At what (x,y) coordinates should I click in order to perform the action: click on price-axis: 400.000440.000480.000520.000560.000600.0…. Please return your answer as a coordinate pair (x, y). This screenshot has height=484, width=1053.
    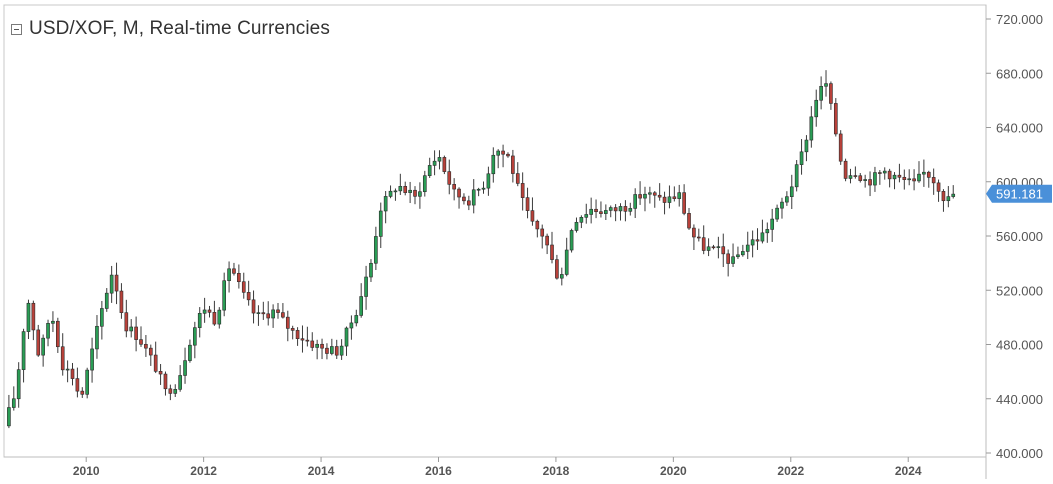
    Looking at the image, I should click on (1014, 242).